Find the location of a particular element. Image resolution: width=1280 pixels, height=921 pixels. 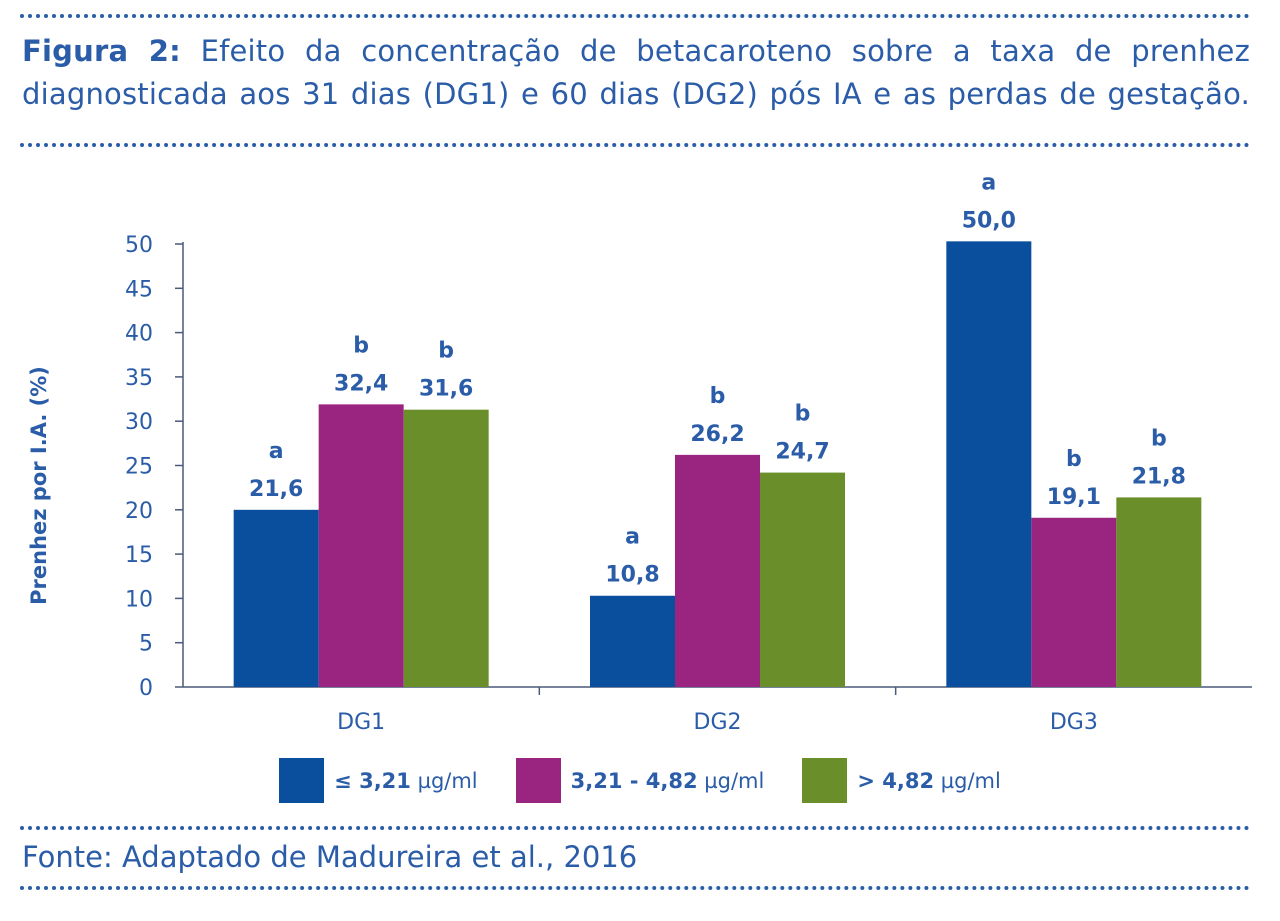

y-tick-label: 20 is located at coordinates (139, 511).